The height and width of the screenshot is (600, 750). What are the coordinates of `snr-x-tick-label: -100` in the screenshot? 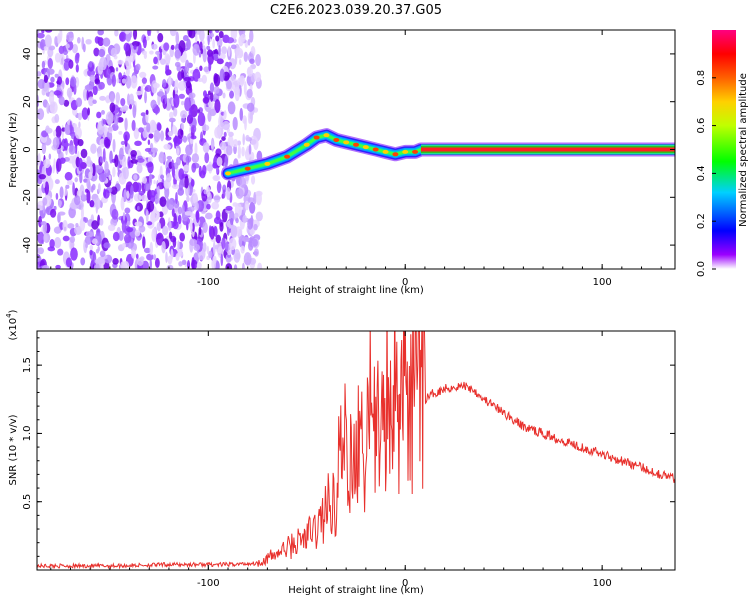 It's located at (208, 583).